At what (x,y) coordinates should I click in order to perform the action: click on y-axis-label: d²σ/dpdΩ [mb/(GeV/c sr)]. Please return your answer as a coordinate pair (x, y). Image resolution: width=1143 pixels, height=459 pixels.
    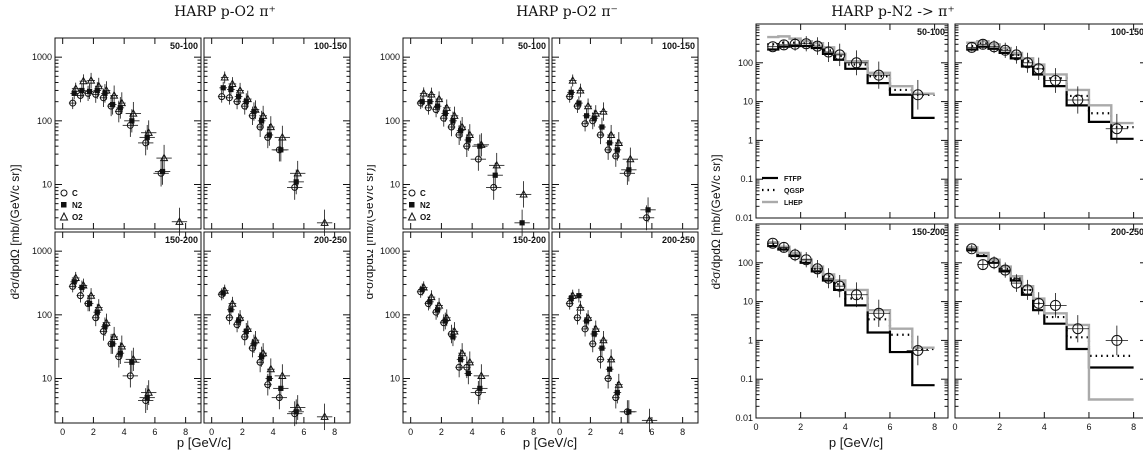
    Looking at the image, I should click on (15, 231).